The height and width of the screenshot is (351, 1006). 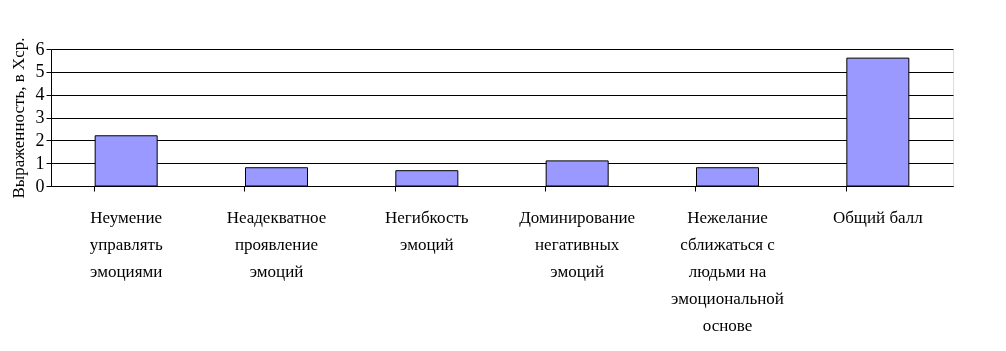 What do you see at coordinates (40, 139) in the screenshot?
I see `y-tick-label: 2` at bounding box center [40, 139].